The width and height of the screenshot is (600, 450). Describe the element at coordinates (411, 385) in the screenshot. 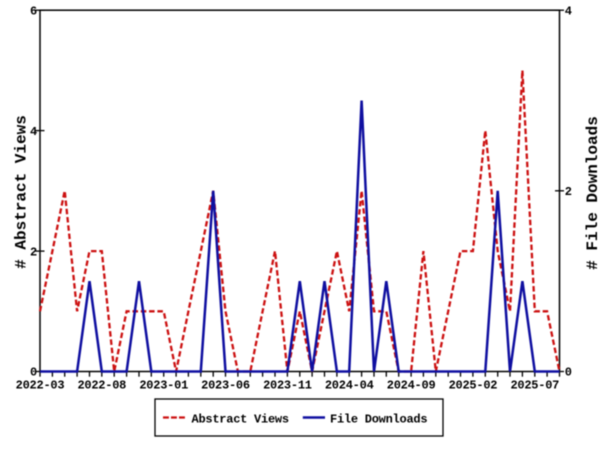

I see `svg-text: 2024-09` at that location.